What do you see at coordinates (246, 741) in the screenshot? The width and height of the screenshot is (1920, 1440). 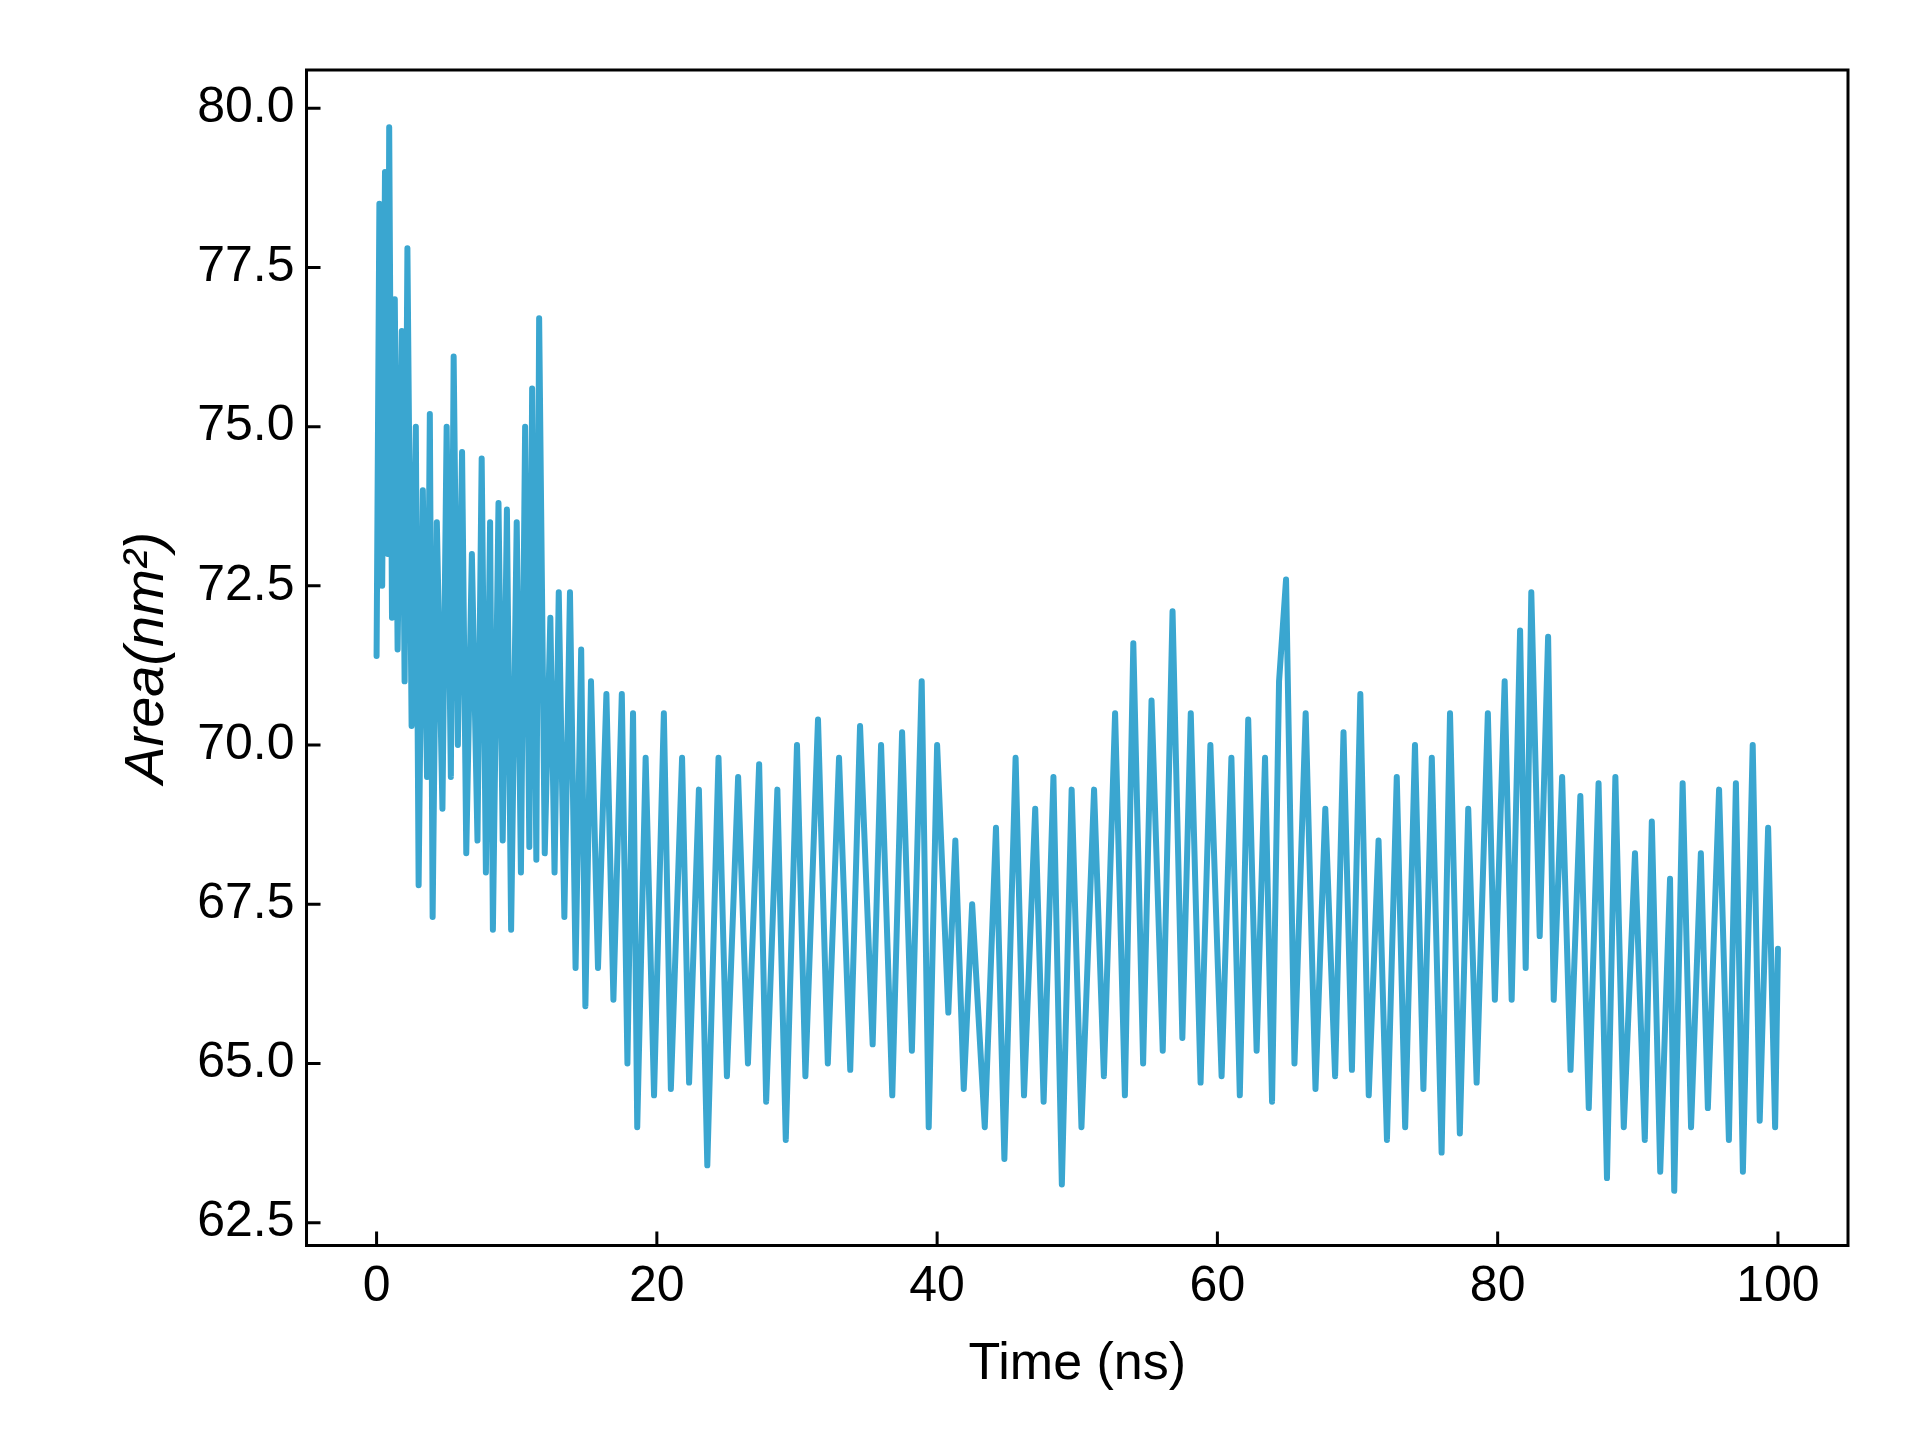 I see `y-tick-label: 70.0` at bounding box center [246, 741].